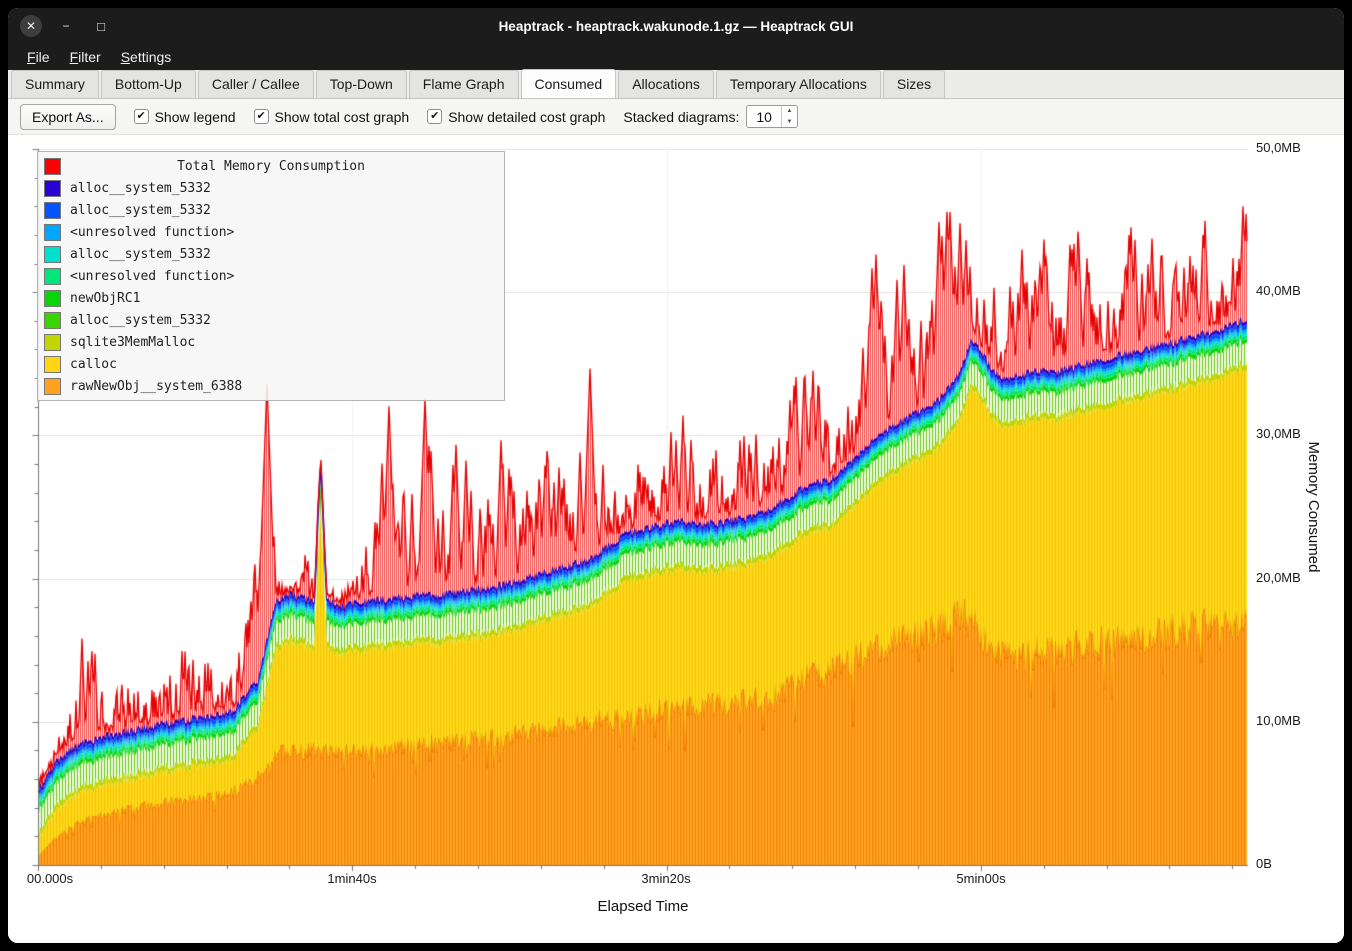  What do you see at coordinates (789, 111) in the screenshot?
I see `spinner-up-button: ▲` at bounding box center [789, 111].